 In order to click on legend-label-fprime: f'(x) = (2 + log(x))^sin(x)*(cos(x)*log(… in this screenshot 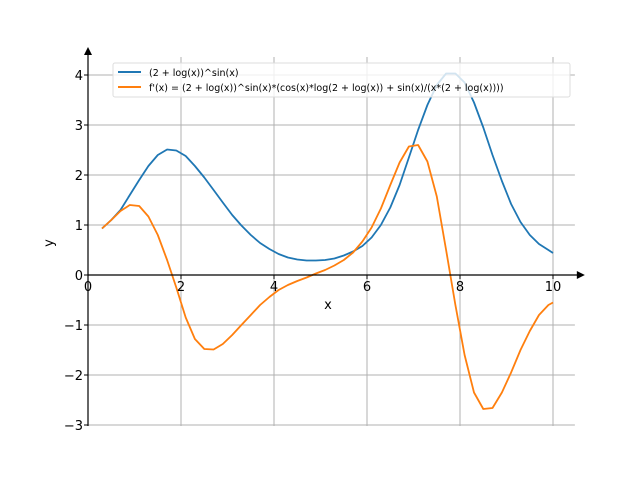, I will do `click(326, 88)`.